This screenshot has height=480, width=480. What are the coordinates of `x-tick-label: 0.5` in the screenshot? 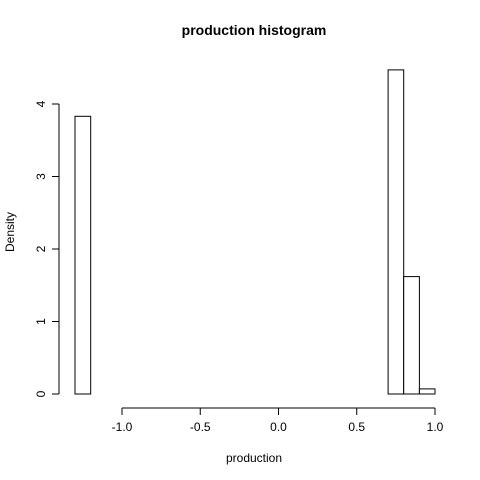 It's located at (356, 427).